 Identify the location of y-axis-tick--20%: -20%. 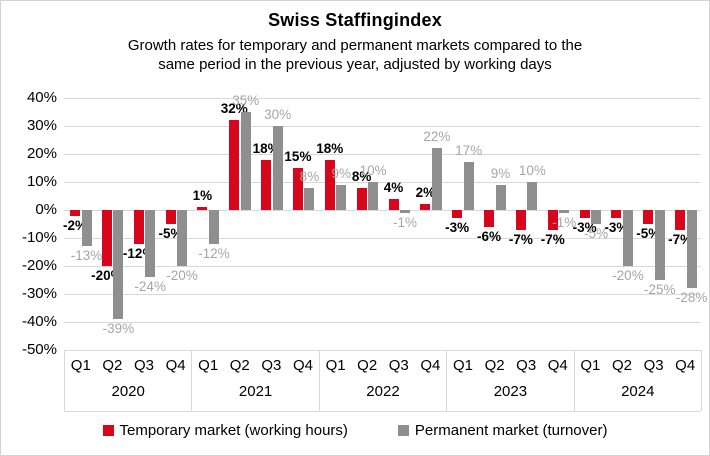
(39, 265).